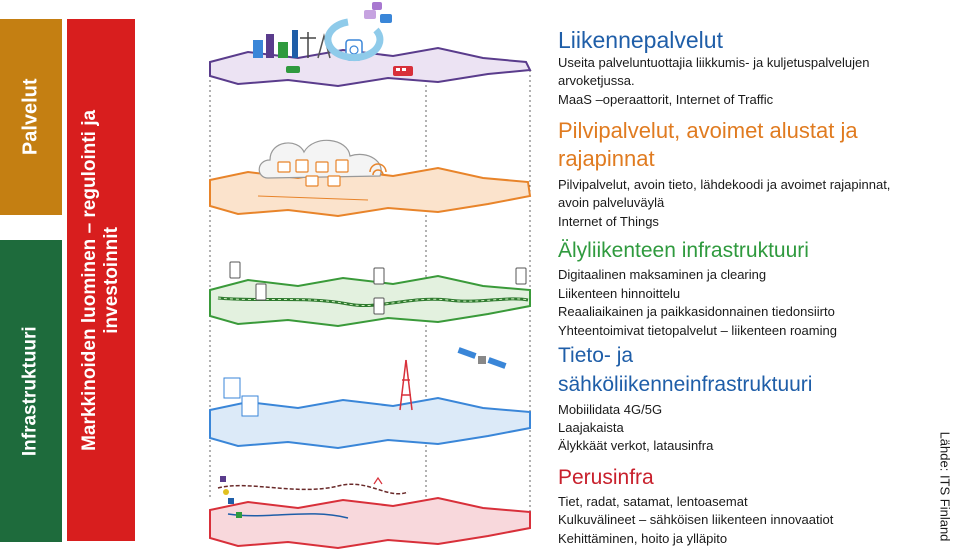  I want to click on section-line: MaaS –operaattorit, Internet of Traffic, so click(666, 99).